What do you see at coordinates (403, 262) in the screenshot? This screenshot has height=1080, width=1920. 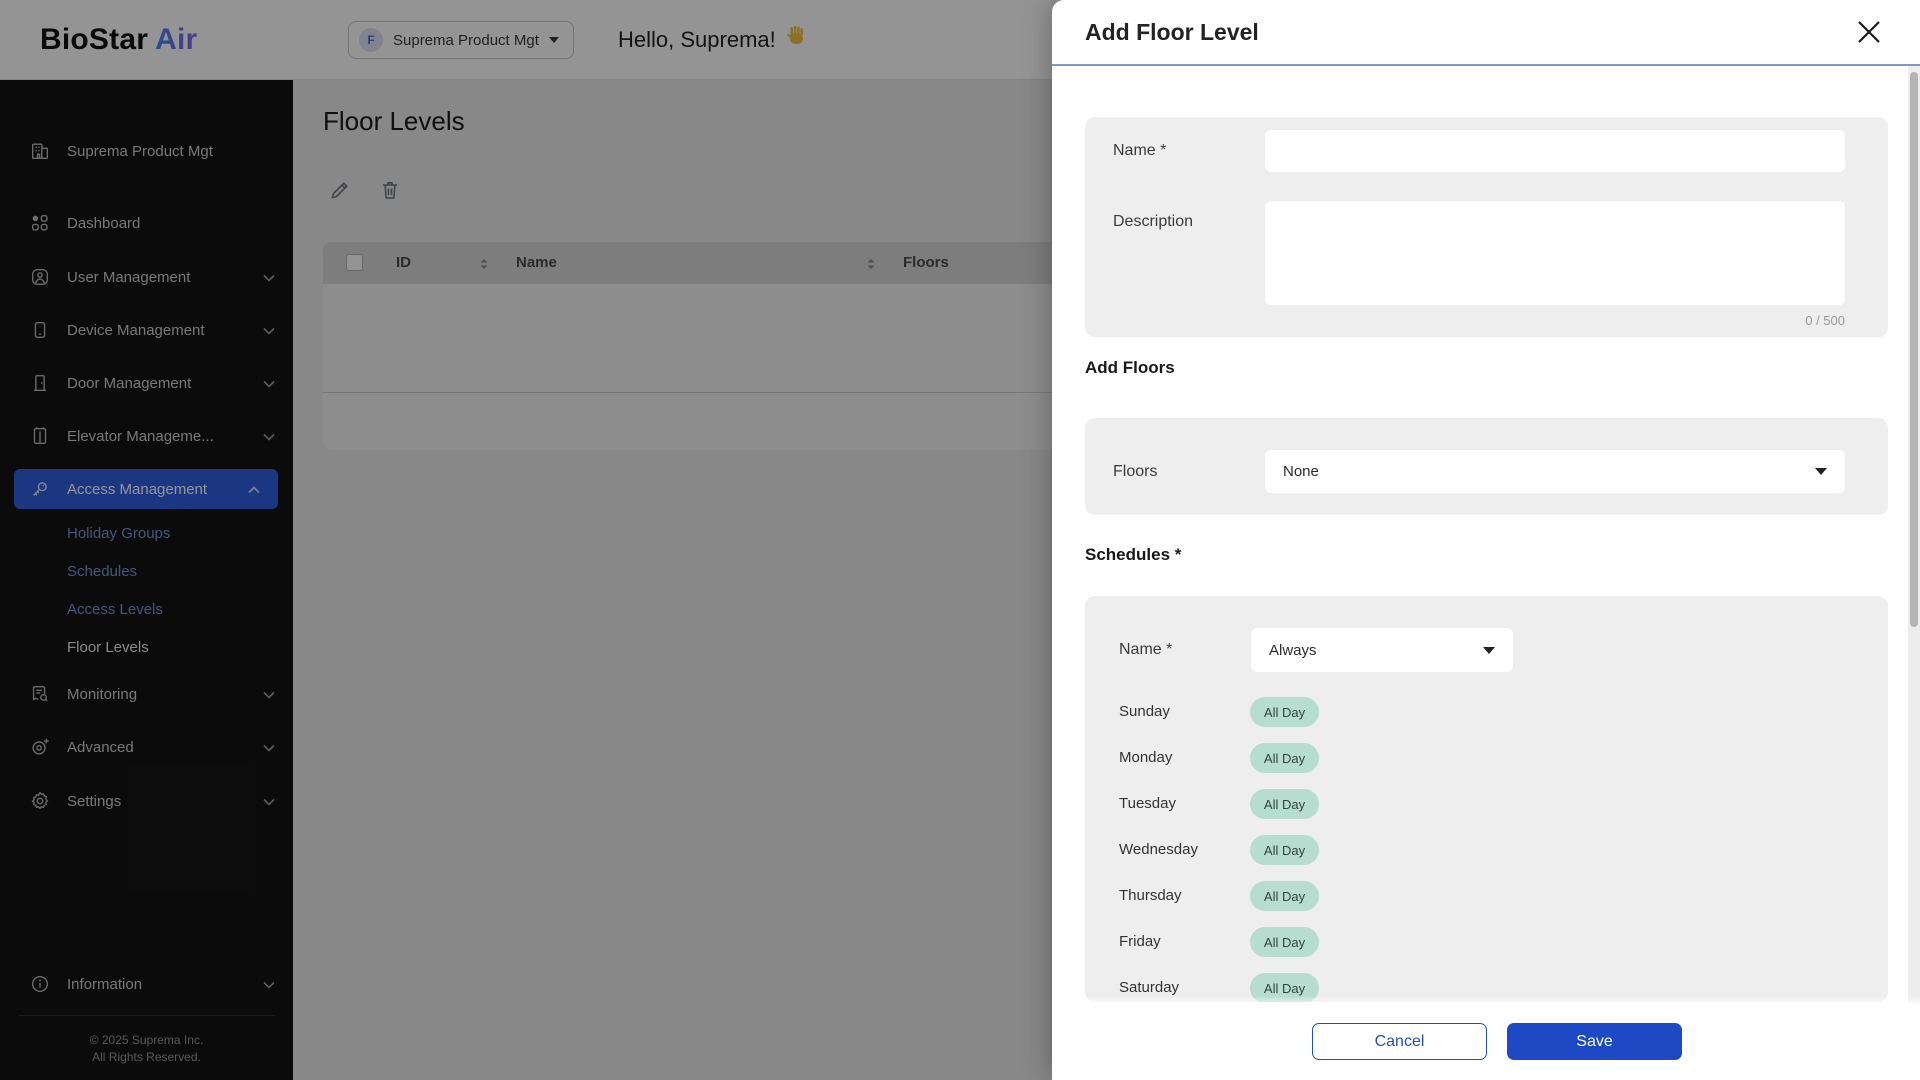 I see `column-header-id: ID` at bounding box center [403, 262].